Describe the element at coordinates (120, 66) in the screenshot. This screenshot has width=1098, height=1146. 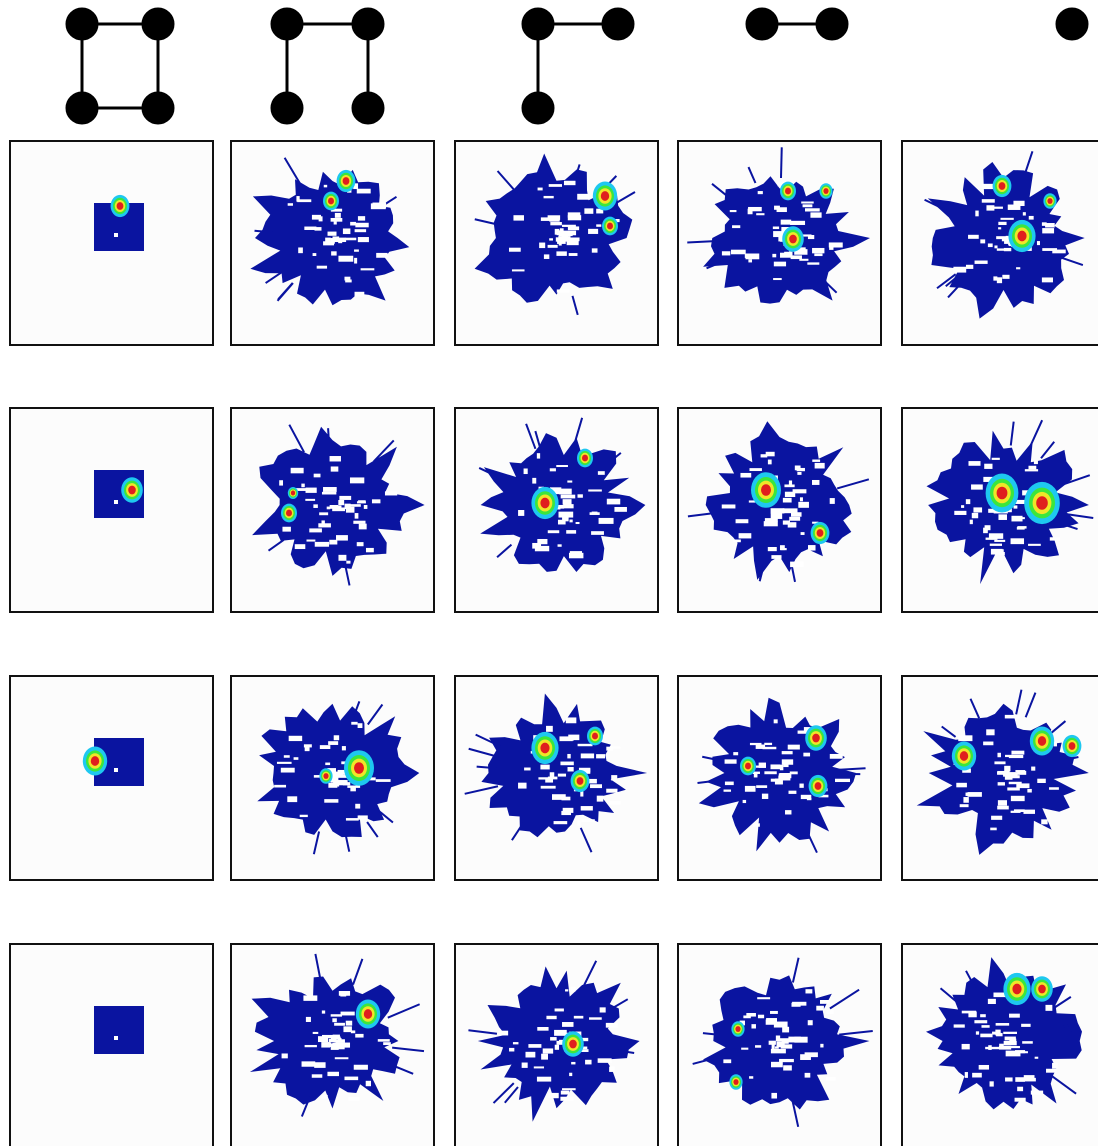
I see `graph-icon` at that location.